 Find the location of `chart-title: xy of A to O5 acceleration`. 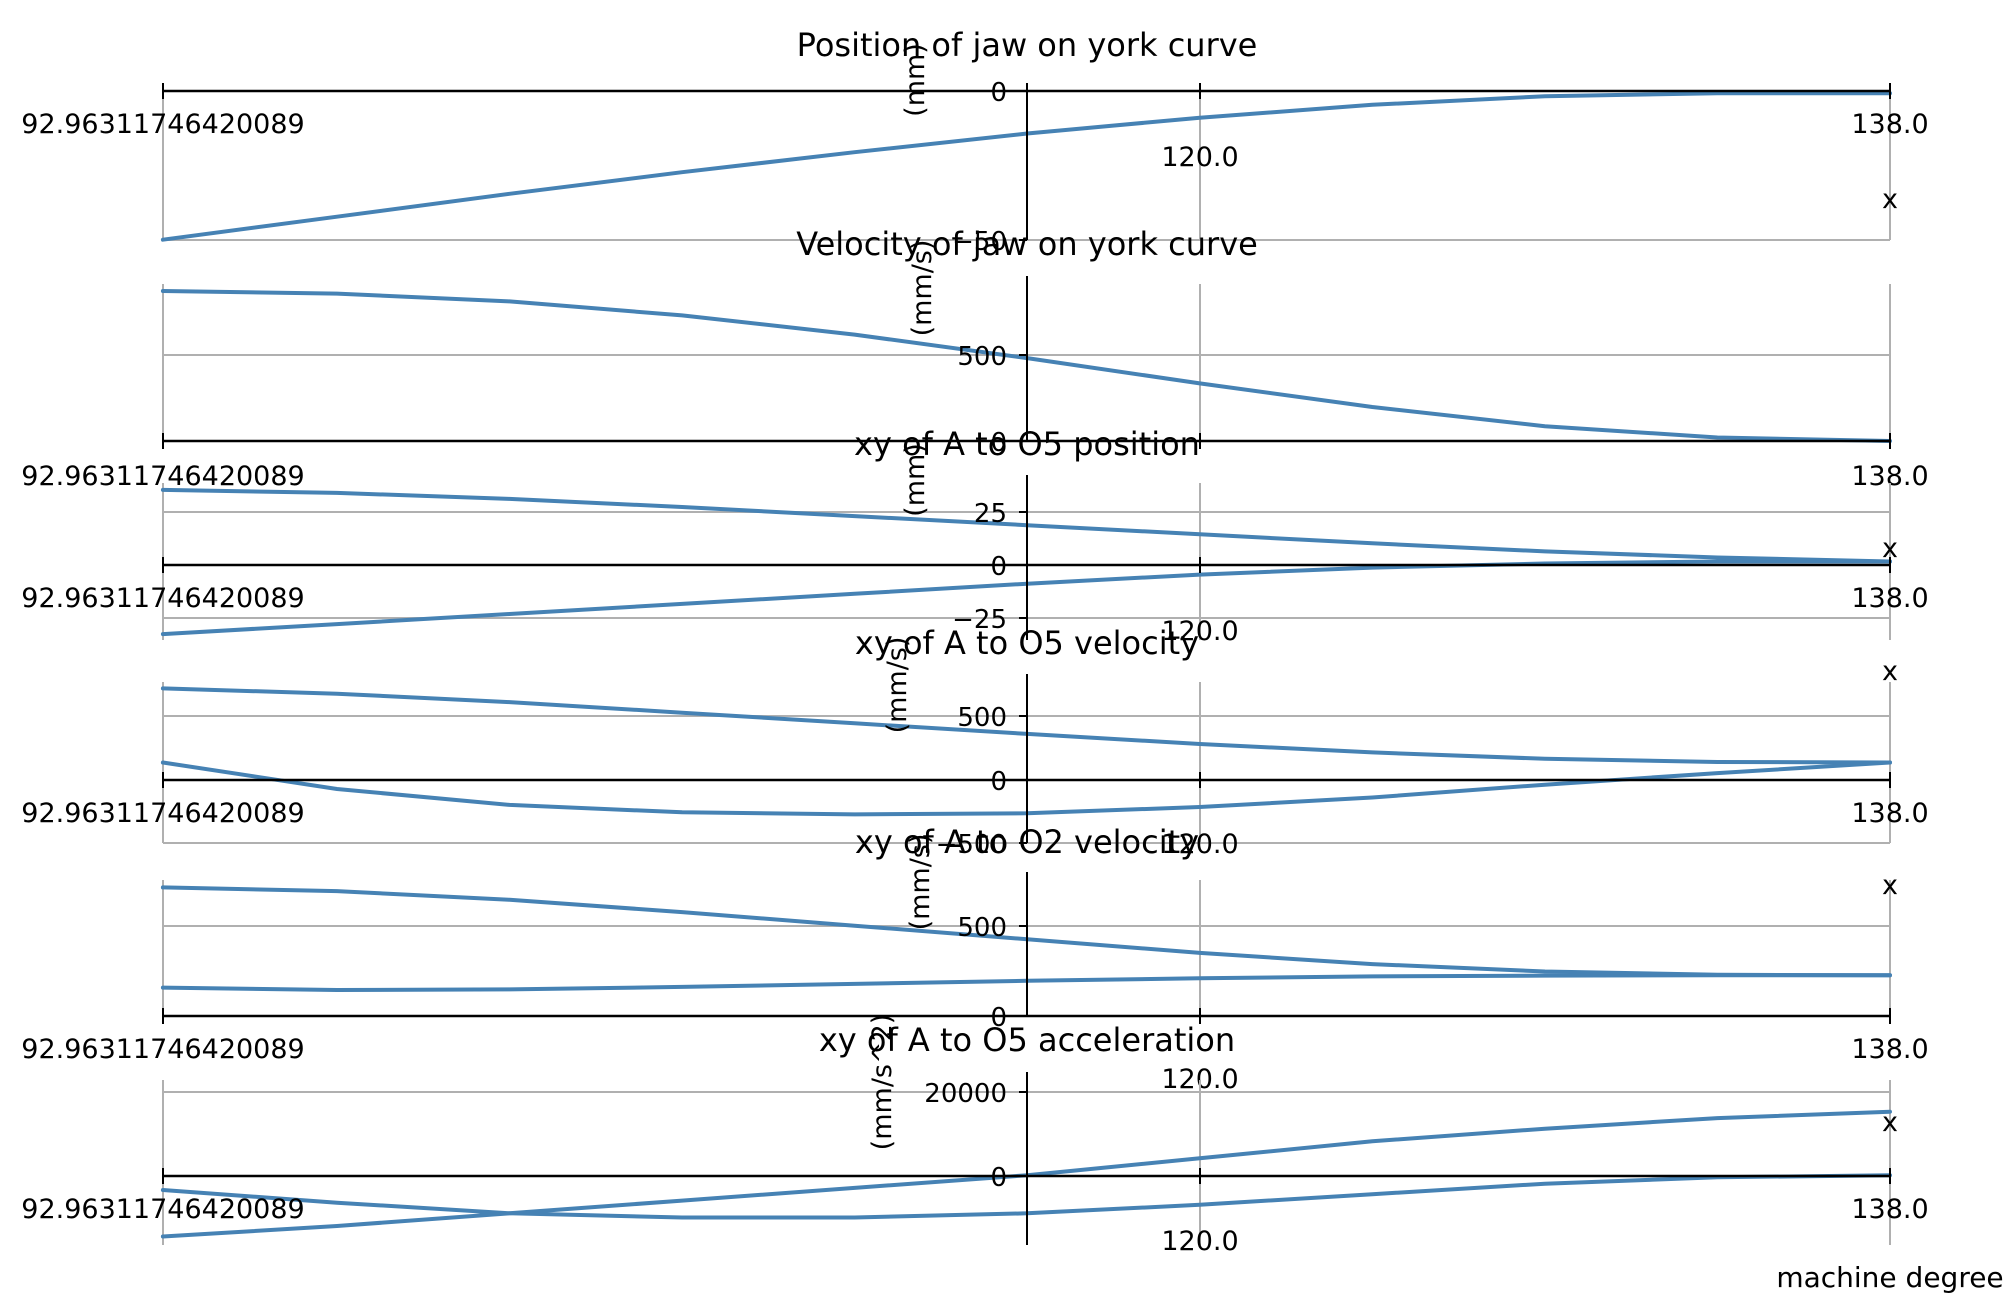

chart-title: xy of A to O5 acceleration is located at coordinates (1027, 1040).